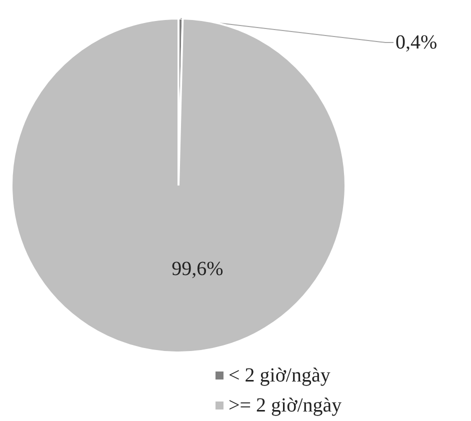 This screenshot has width=471, height=421. Describe the element at coordinates (198, 269) in the screenshot. I see `data-label: 99,6%` at that location.